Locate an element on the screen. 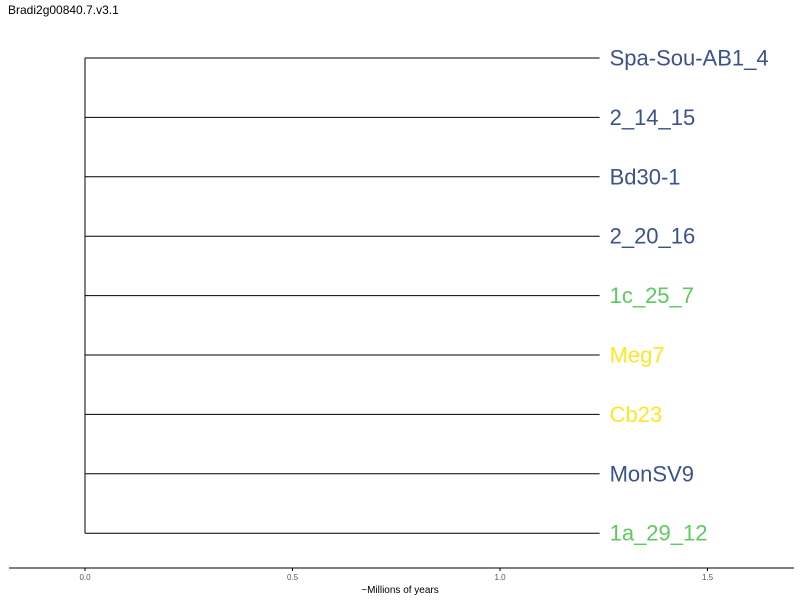 This screenshot has height=600, width=800. x-tick-label: 1.5 is located at coordinates (708, 577).